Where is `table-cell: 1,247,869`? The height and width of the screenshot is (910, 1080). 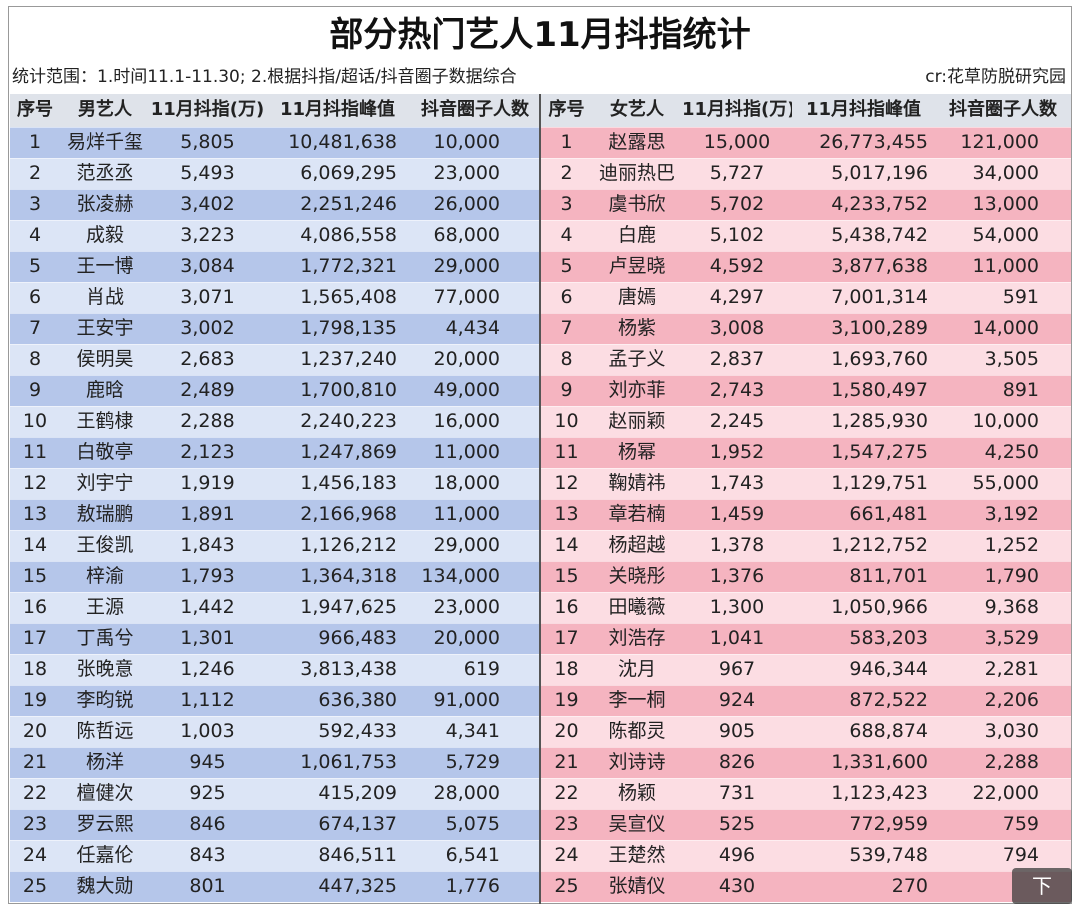
table-cell: 1,247,869 is located at coordinates (348, 452).